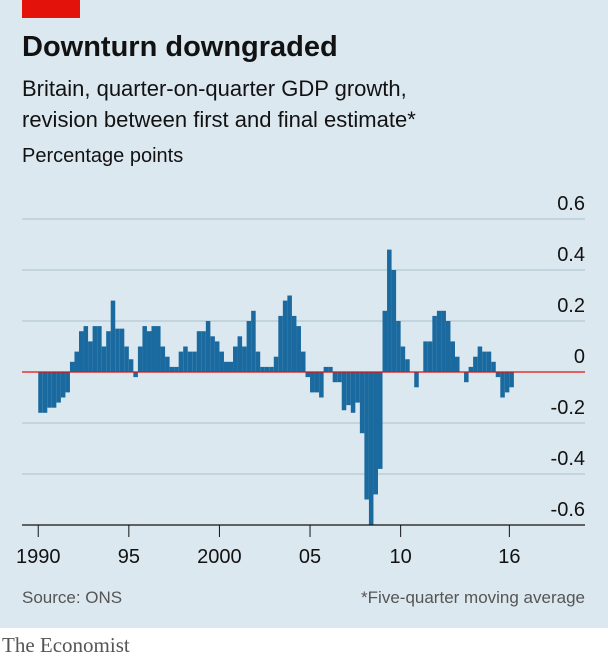  Describe the element at coordinates (473, 597) in the screenshot. I see `footnote: *Five-quarter moving average` at that location.